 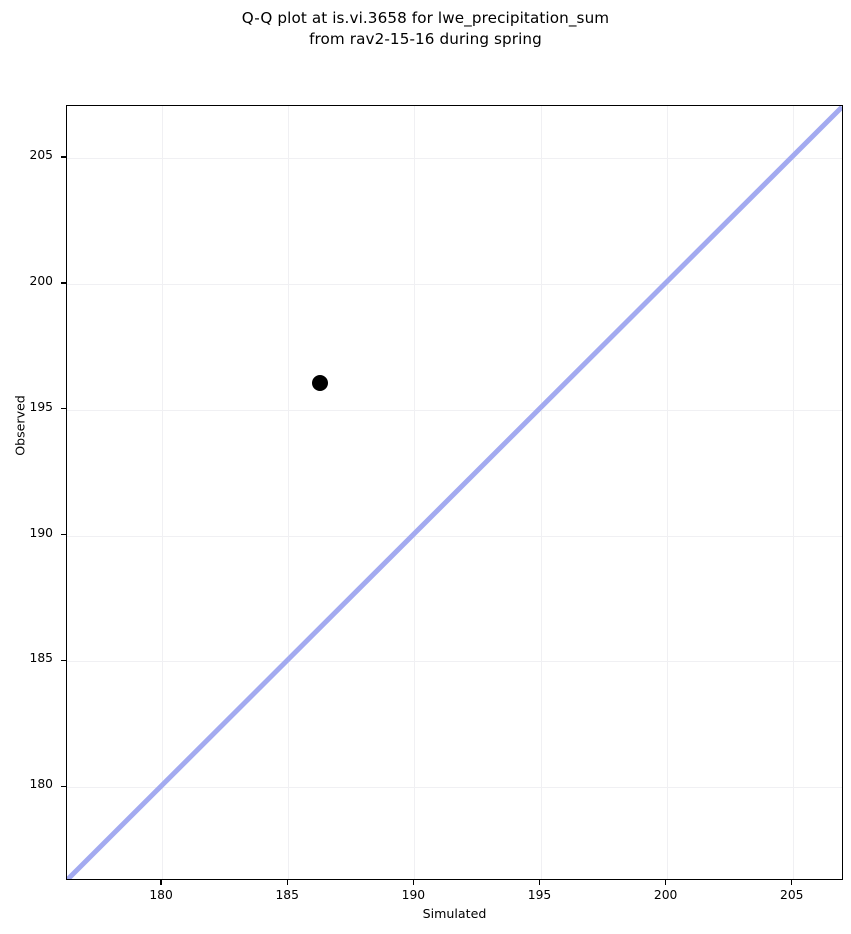 What do you see at coordinates (454, 913) in the screenshot?
I see `x-axis-label: Simulated` at bounding box center [454, 913].